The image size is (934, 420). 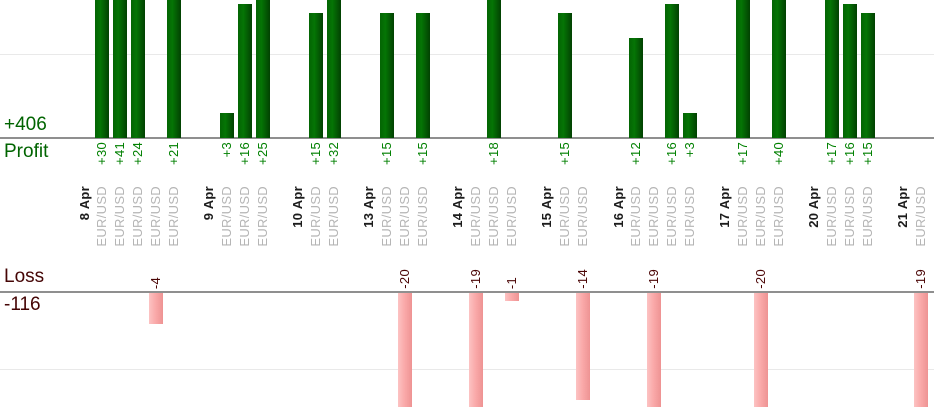 What do you see at coordinates (725, 207) in the screenshot?
I see `date-label: 17 Apr` at bounding box center [725, 207].